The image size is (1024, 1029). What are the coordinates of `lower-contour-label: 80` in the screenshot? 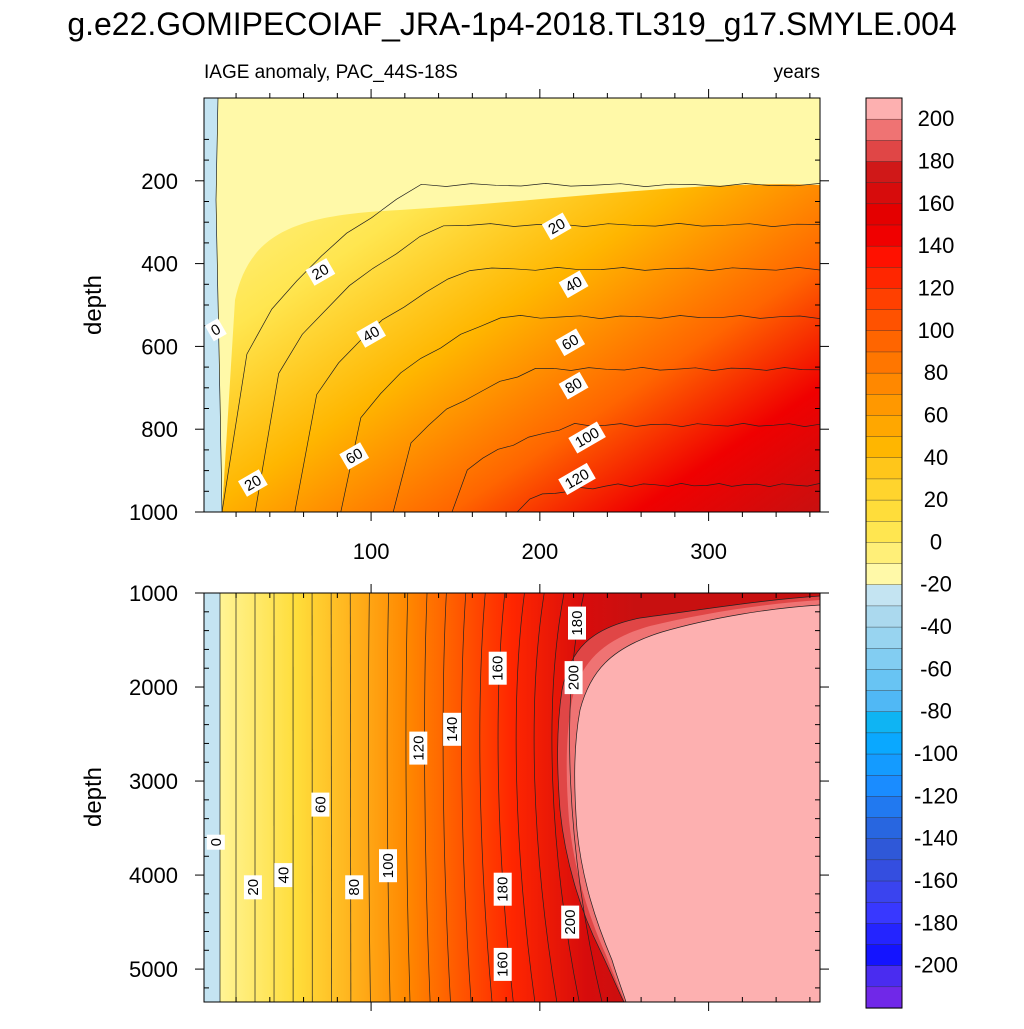 It's located at (354, 887).